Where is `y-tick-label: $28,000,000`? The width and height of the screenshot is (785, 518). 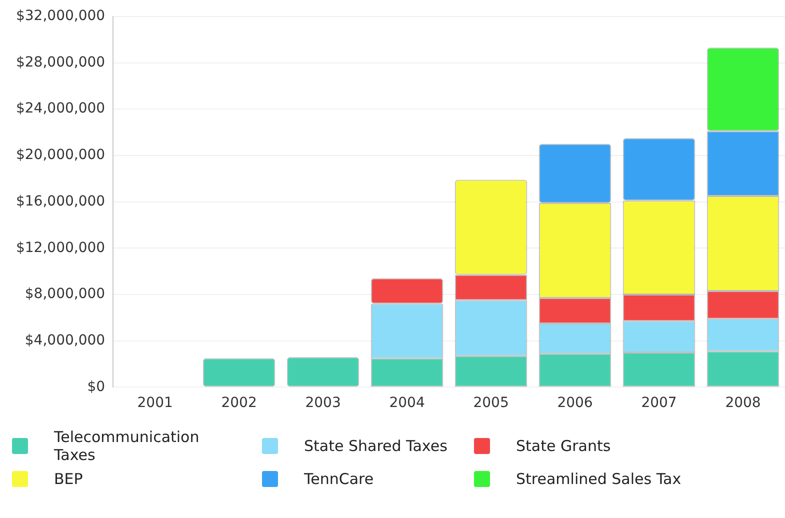 y-tick-label: $28,000,000 is located at coordinates (61, 62).